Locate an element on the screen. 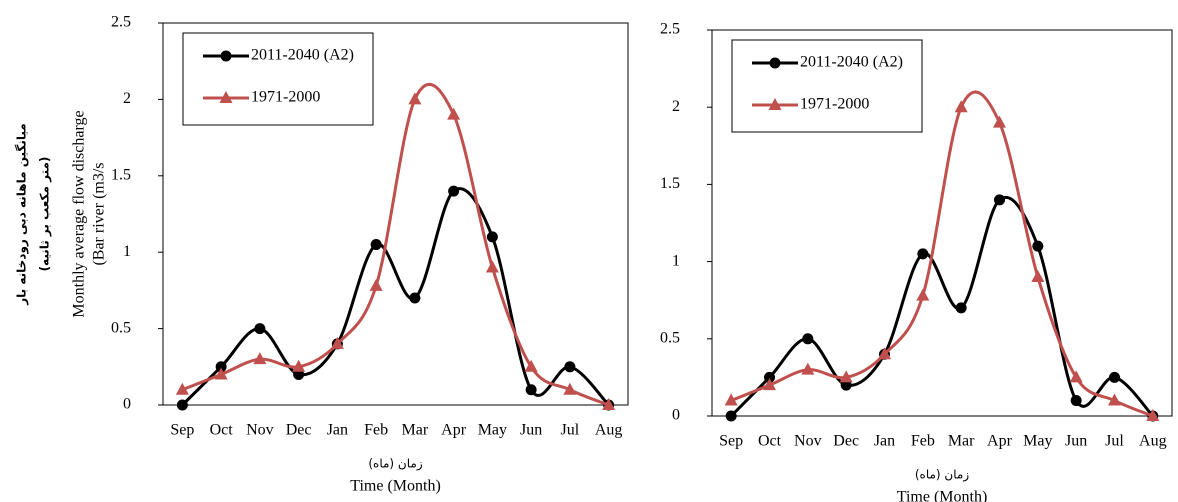  y-axis-label-fa: (متر مکعب بر ثانیه) is located at coordinates (45, 214).